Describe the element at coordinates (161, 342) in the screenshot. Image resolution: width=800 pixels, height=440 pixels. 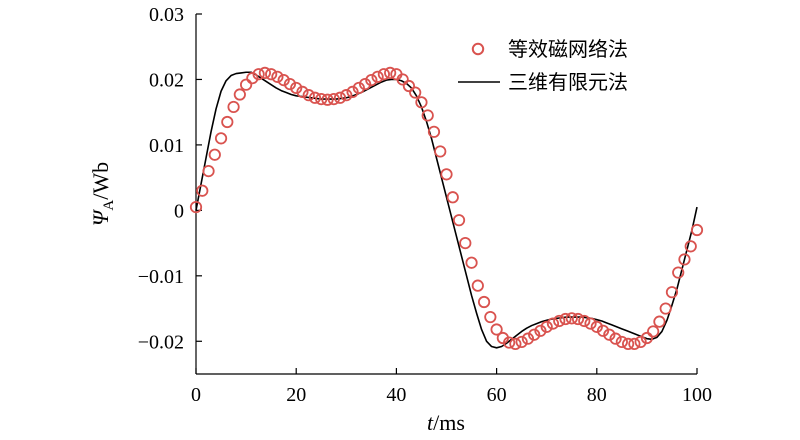
I see `y-tick-label: −0.02` at that location.